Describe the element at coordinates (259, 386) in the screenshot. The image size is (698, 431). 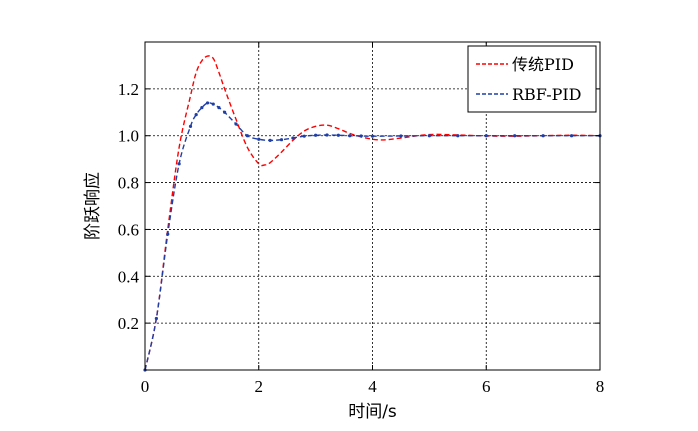
I see `x-tick-label: 2` at that location.